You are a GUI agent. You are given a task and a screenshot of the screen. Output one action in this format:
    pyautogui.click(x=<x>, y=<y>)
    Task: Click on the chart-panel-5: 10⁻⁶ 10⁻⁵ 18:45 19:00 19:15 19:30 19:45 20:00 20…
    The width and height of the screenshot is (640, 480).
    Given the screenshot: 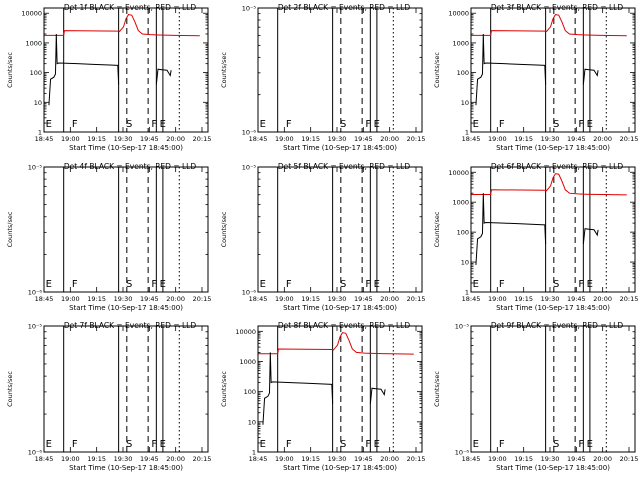 What is the action you would take?
    pyautogui.click(x=322, y=237)
    